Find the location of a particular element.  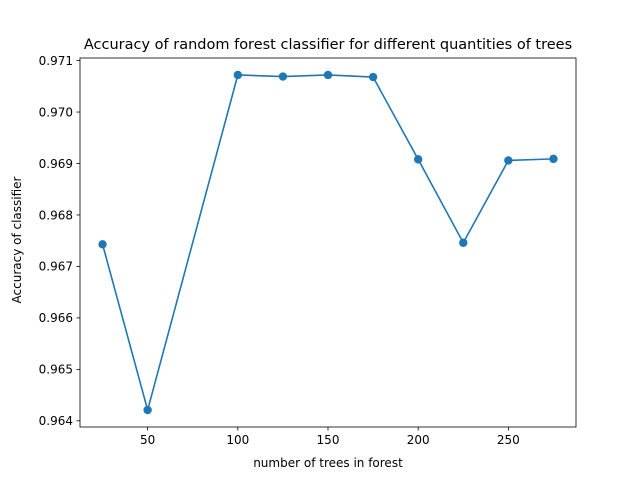

y-tick-label: 0.970 is located at coordinates (56, 112).